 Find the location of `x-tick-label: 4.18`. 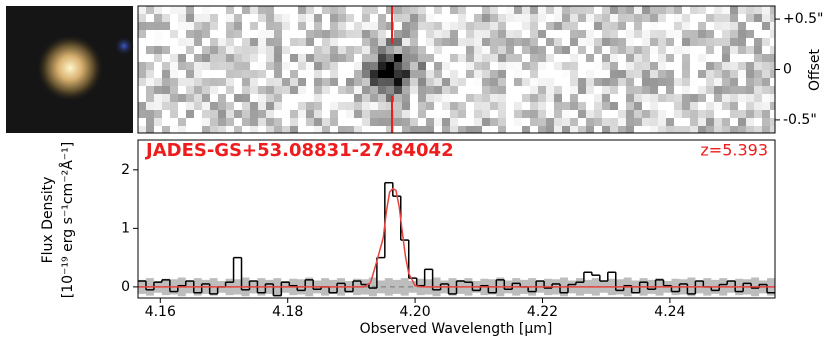

x-tick-label: 4.18 is located at coordinates (287, 312).